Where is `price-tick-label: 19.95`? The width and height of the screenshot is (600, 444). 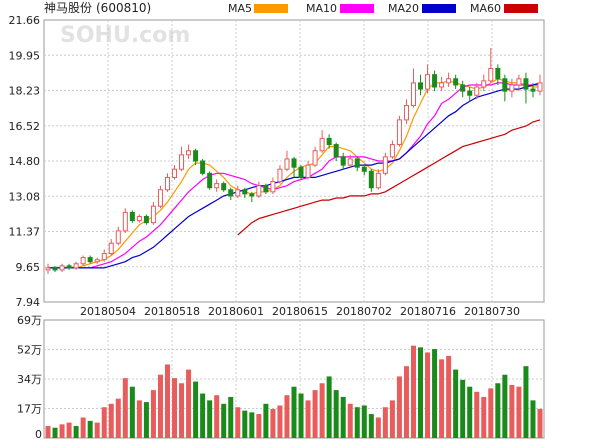
price-tick-label: 19.95 is located at coordinates (25, 55).